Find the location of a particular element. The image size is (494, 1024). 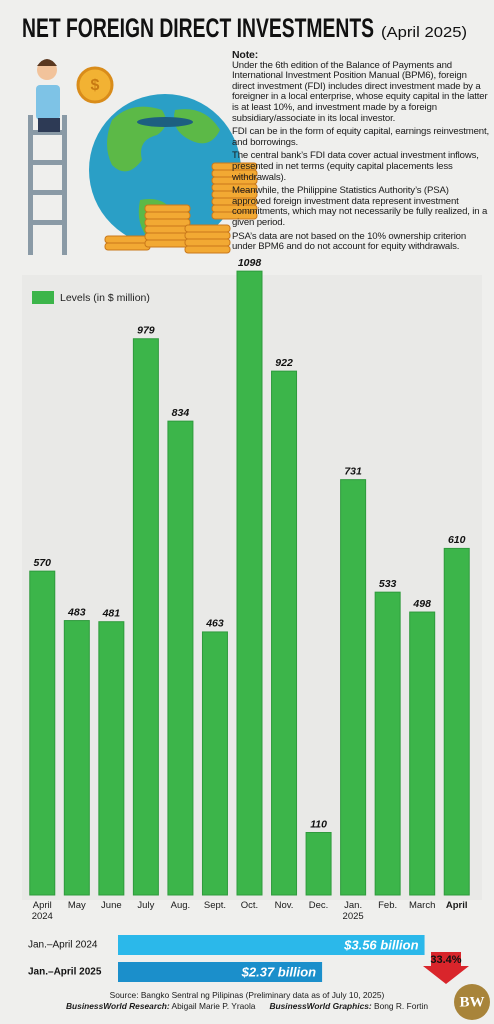

credit-role: BusinessWorld Graphics: is located at coordinates (320, 1006).